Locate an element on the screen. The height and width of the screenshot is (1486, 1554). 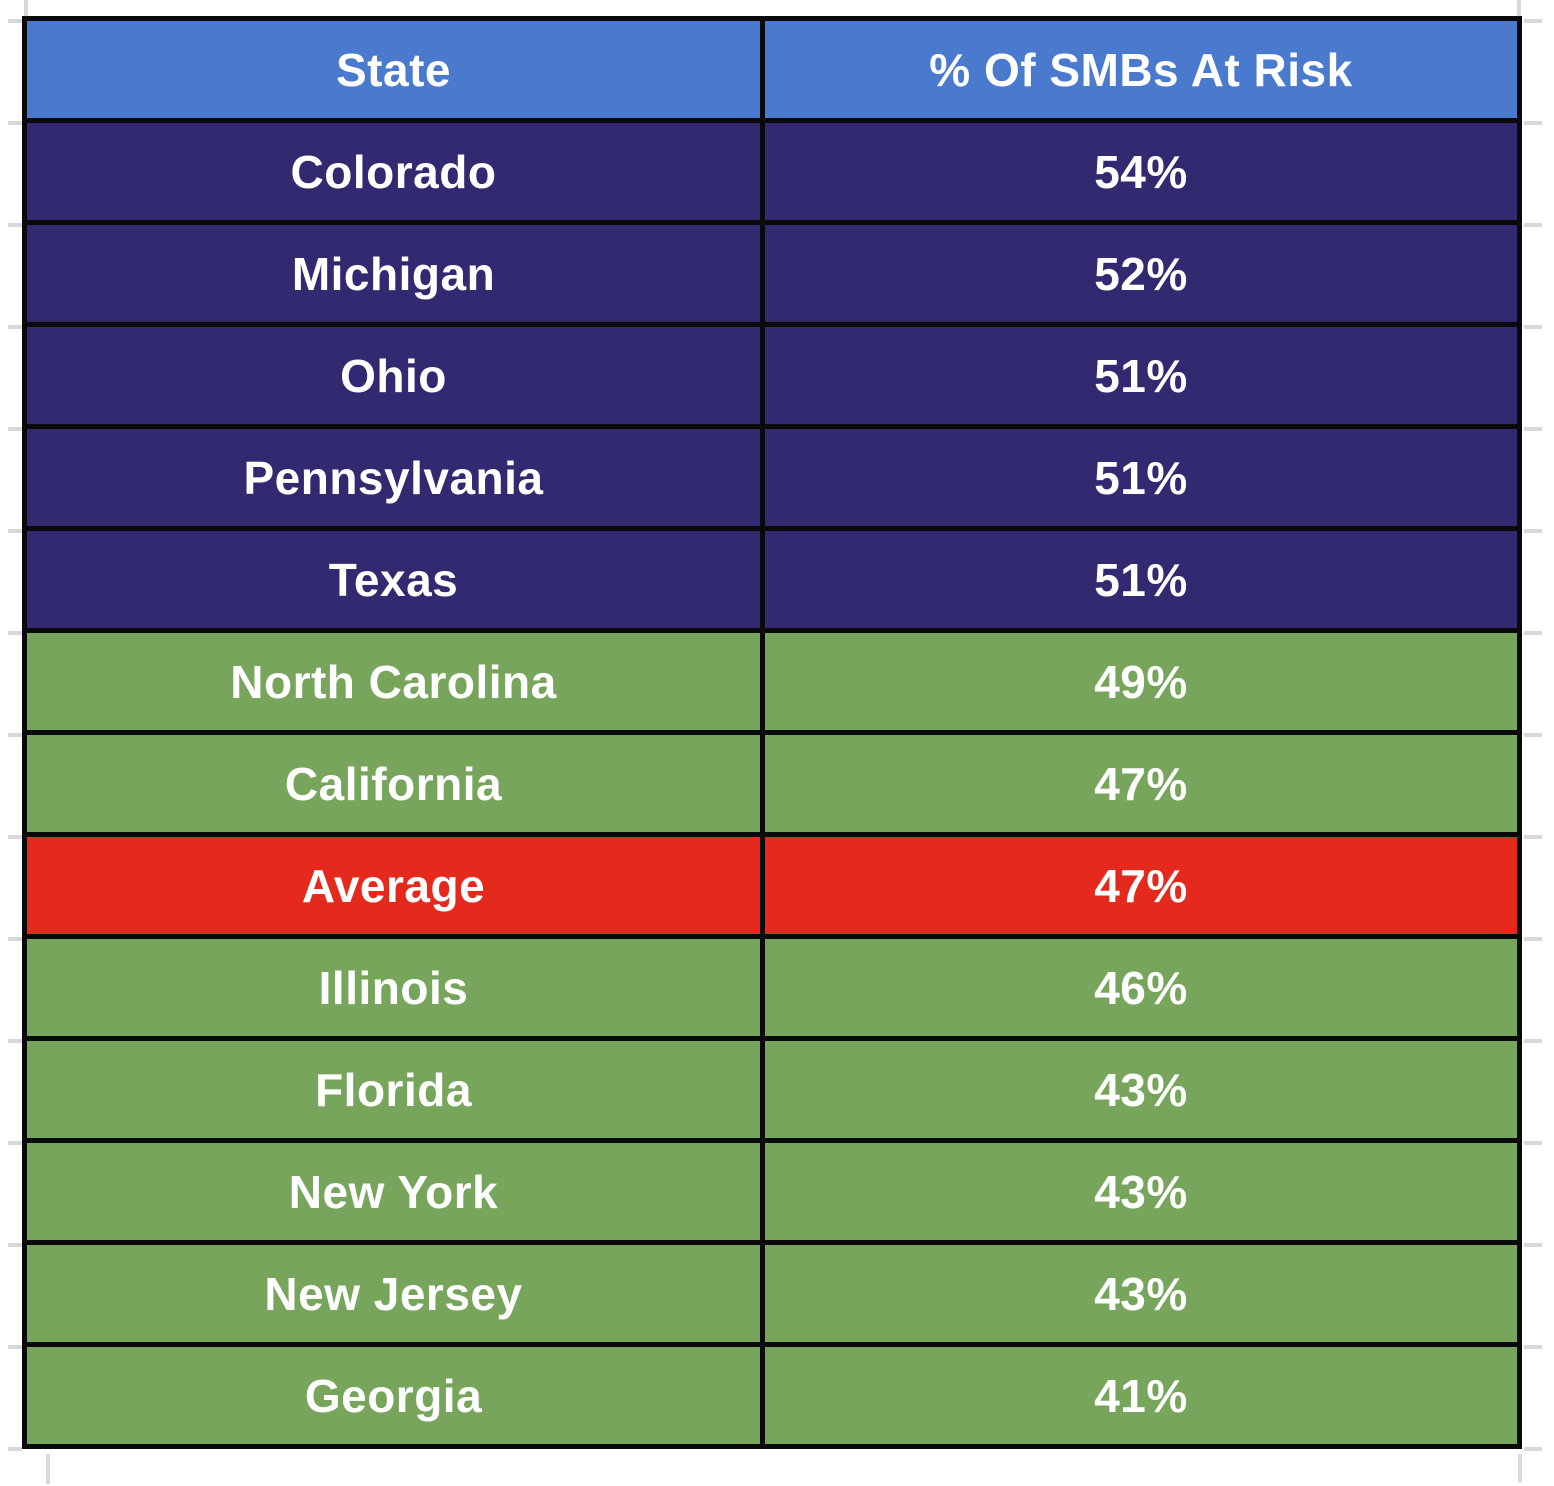
state-cell: Illinois is located at coordinates (396, 987).